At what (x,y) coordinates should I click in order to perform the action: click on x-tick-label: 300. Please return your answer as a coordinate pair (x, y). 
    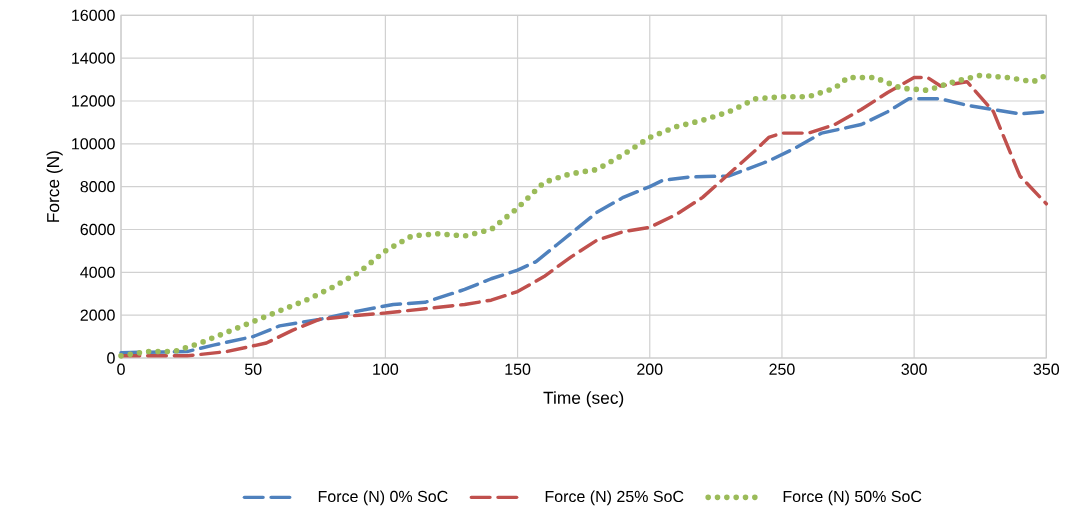
    Looking at the image, I should click on (914, 369).